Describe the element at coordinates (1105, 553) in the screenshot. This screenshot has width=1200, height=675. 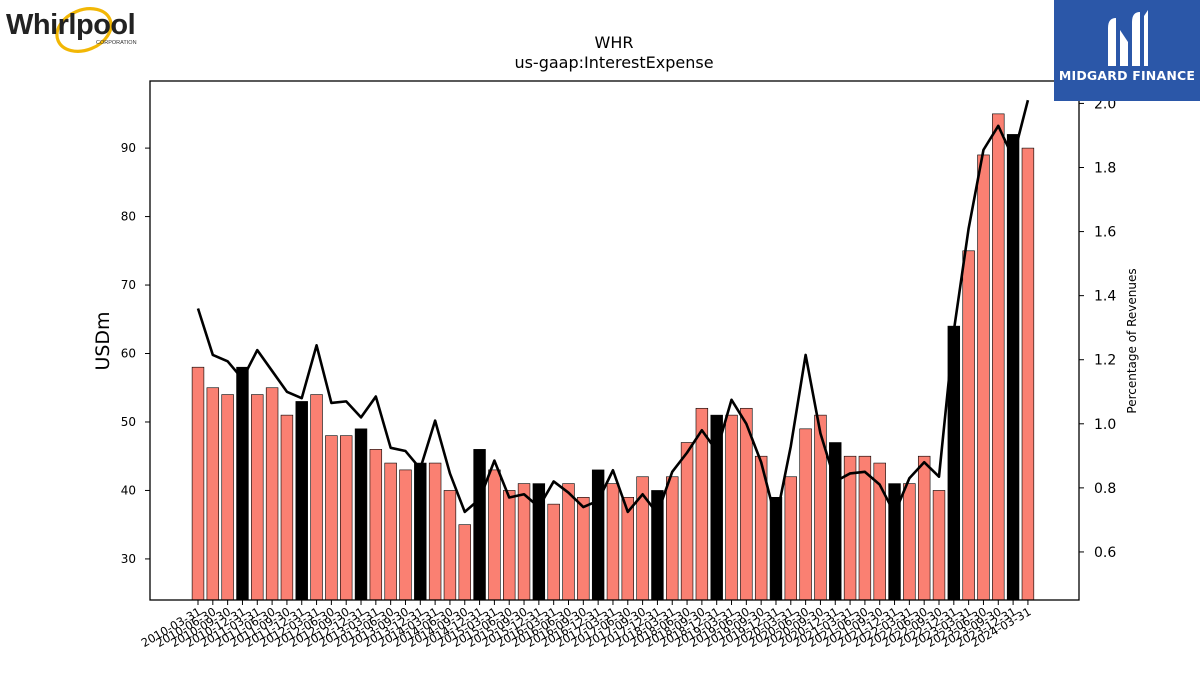
I see `y2-tick-label: 0.6` at that location.